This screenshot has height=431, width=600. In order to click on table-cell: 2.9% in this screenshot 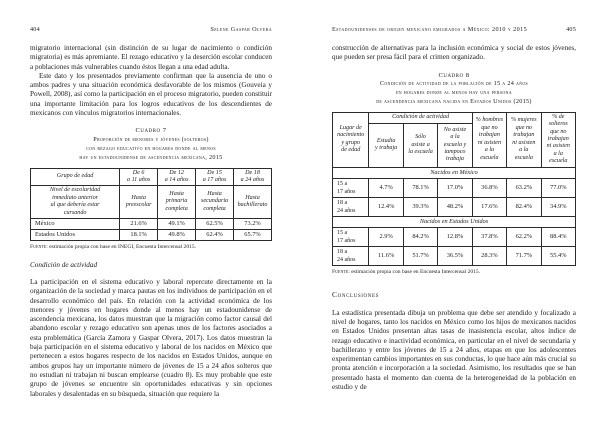, I will do `click(386, 236)`.